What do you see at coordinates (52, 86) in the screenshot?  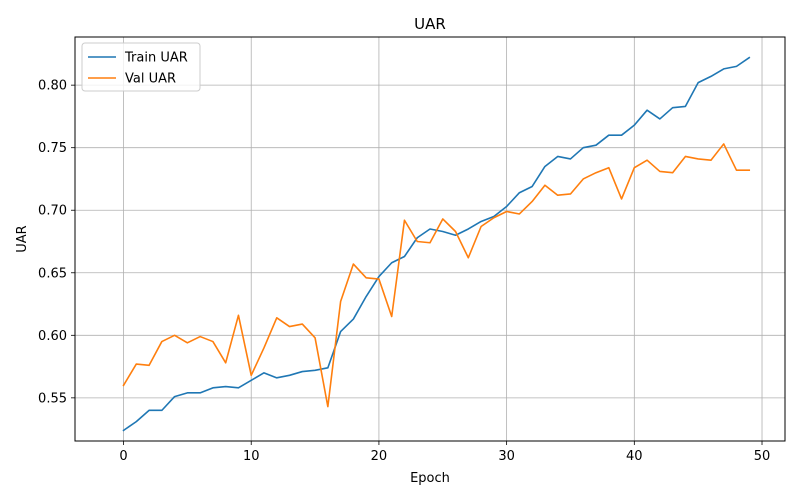 I see `y-tick-label: 0.80` at bounding box center [52, 86].